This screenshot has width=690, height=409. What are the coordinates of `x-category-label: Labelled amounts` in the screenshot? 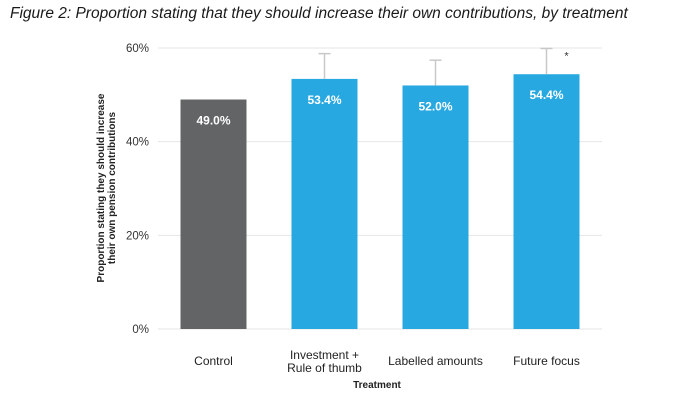 It's located at (435, 361).